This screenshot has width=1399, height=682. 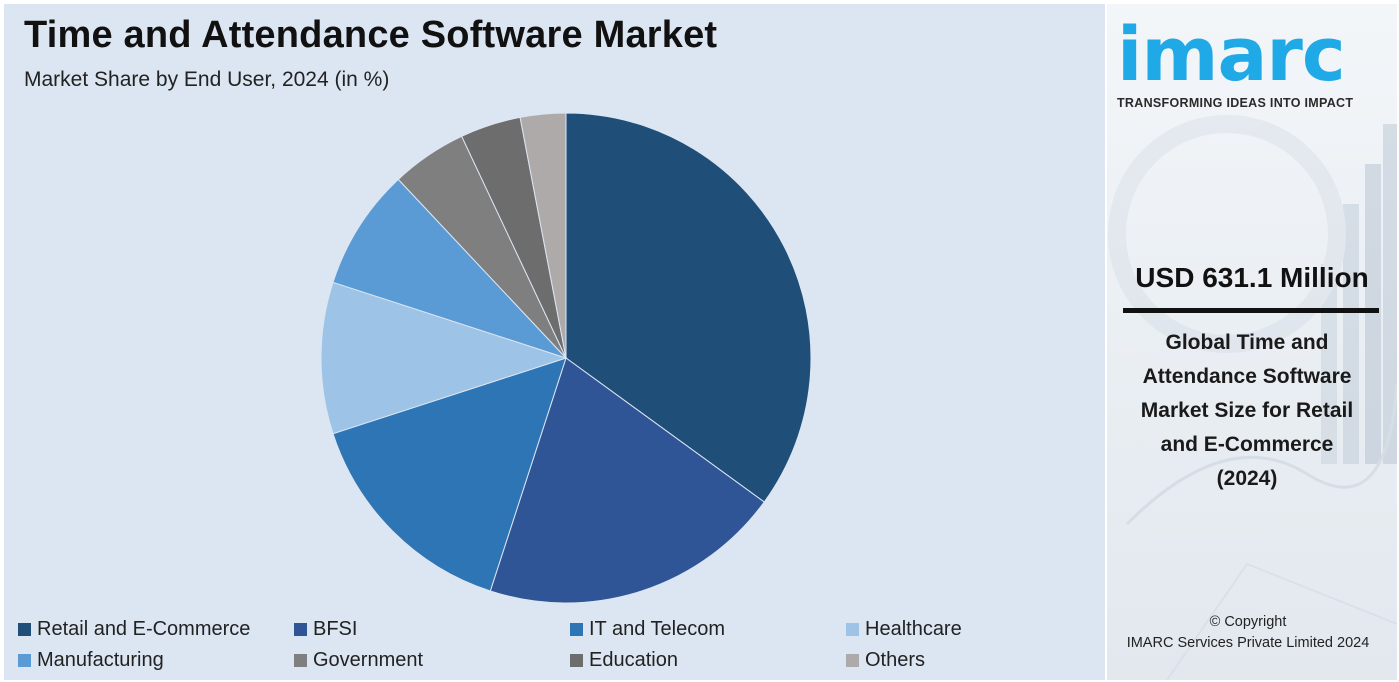 I want to click on legend-label: BFSI, so click(x=335, y=629).